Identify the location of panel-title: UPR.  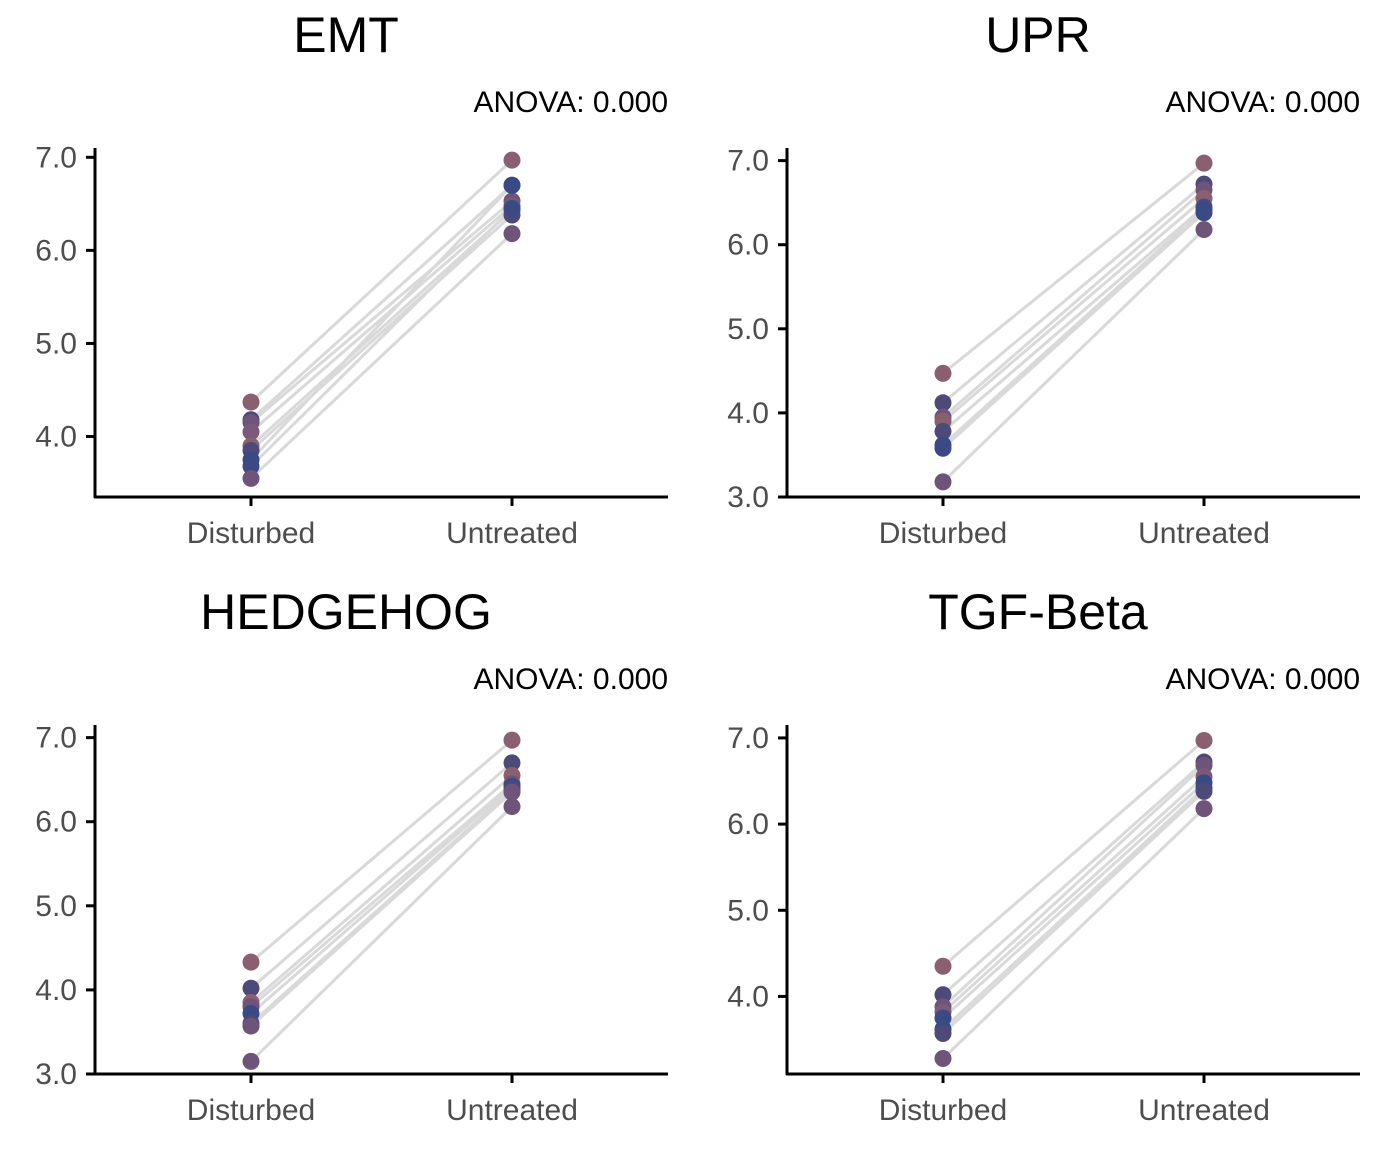
(1038, 35).